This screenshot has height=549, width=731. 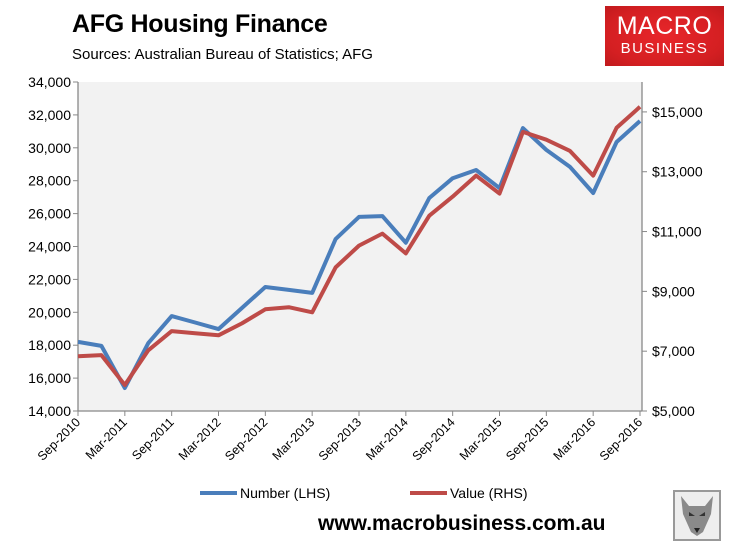 What do you see at coordinates (621, 439) in the screenshot?
I see `x-tick-label: Sep-2016` at bounding box center [621, 439].